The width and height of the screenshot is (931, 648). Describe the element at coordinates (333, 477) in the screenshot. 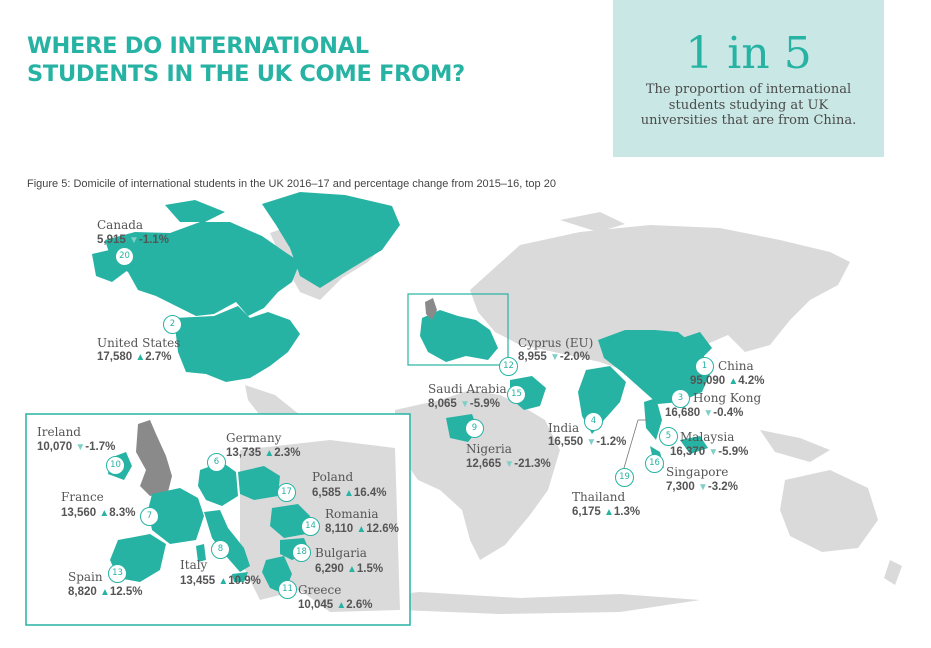

I see `country-name-poland: Poland` at that location.